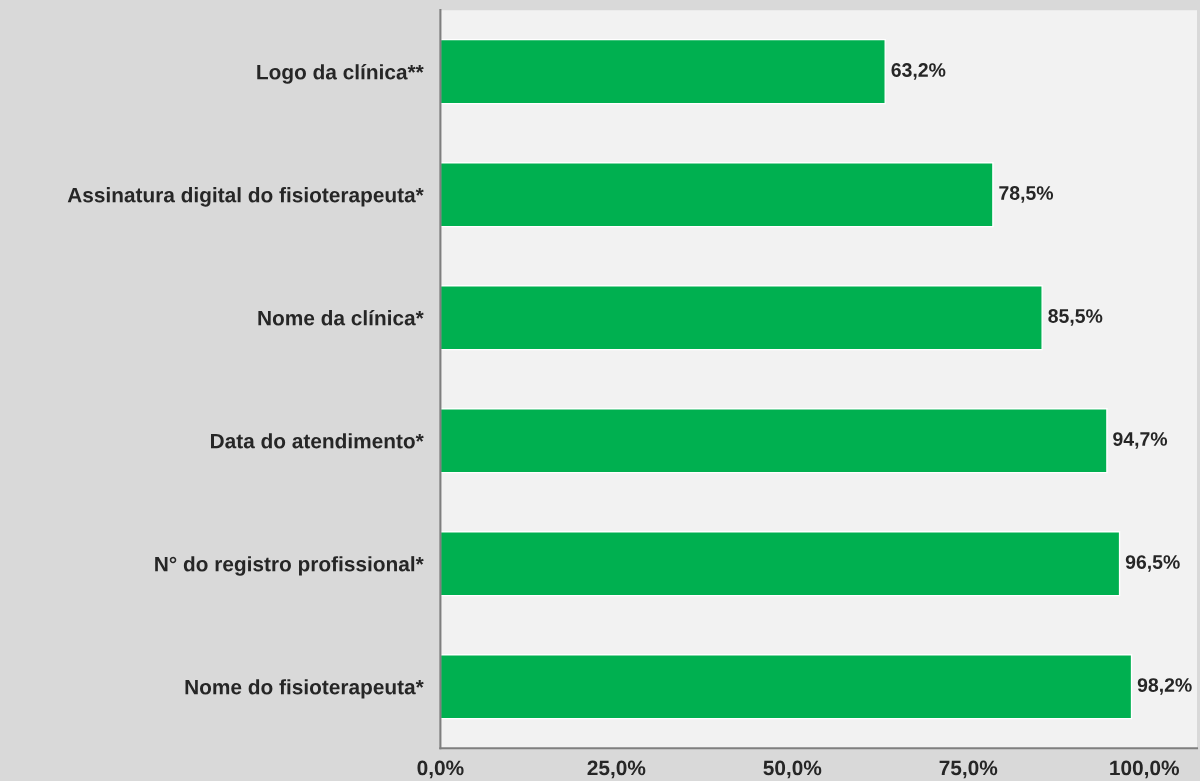 This screenshot has height=781, width=1200. What do you see at coordinates (1164, 686) in the screenshot?
I see `data-label: 98,2%` at bounding box center [1164, 686].